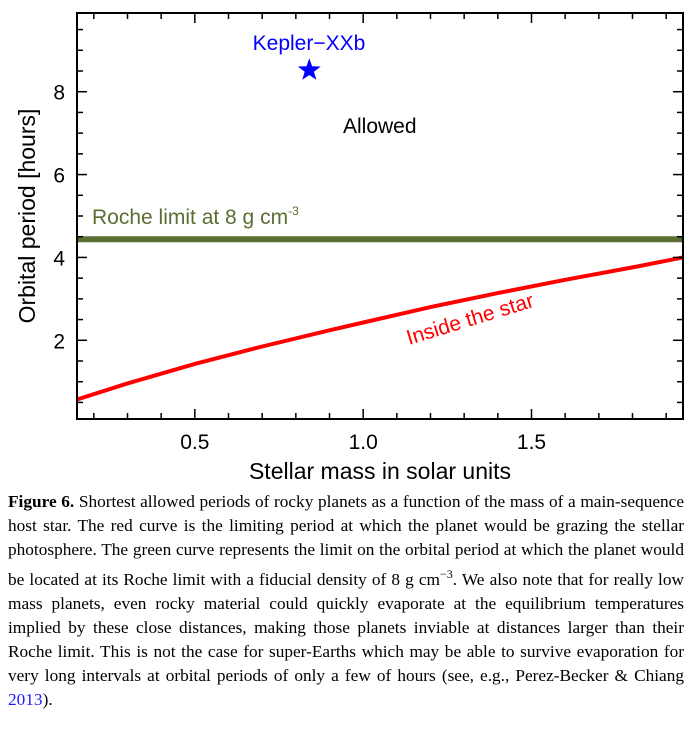  Describe the element at coordinates (190, 217) in the screenshot. I see `roche-label-text: Roche limit at 8 g cm` at that location.